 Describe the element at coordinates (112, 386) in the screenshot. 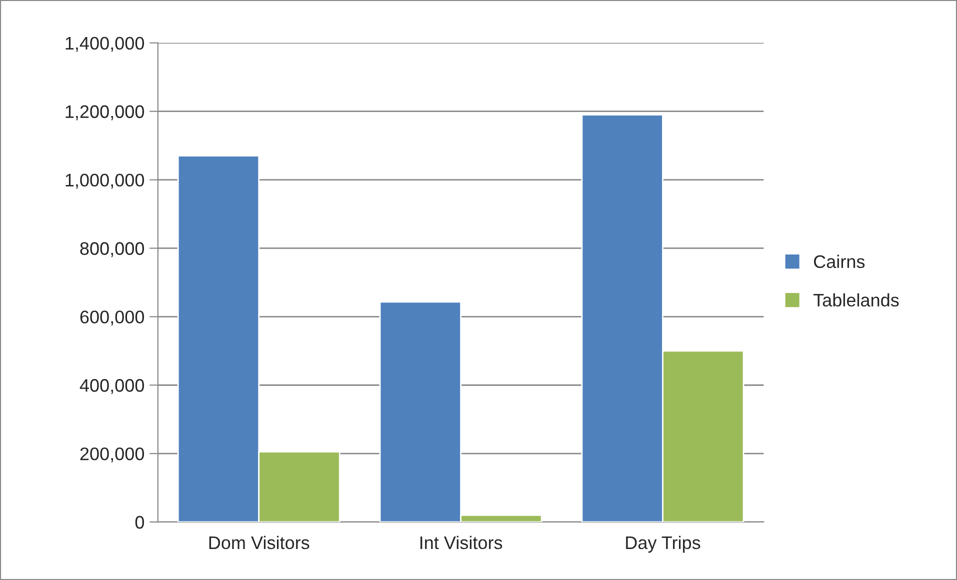

I see `y-tick-label: 400,000` at that location.